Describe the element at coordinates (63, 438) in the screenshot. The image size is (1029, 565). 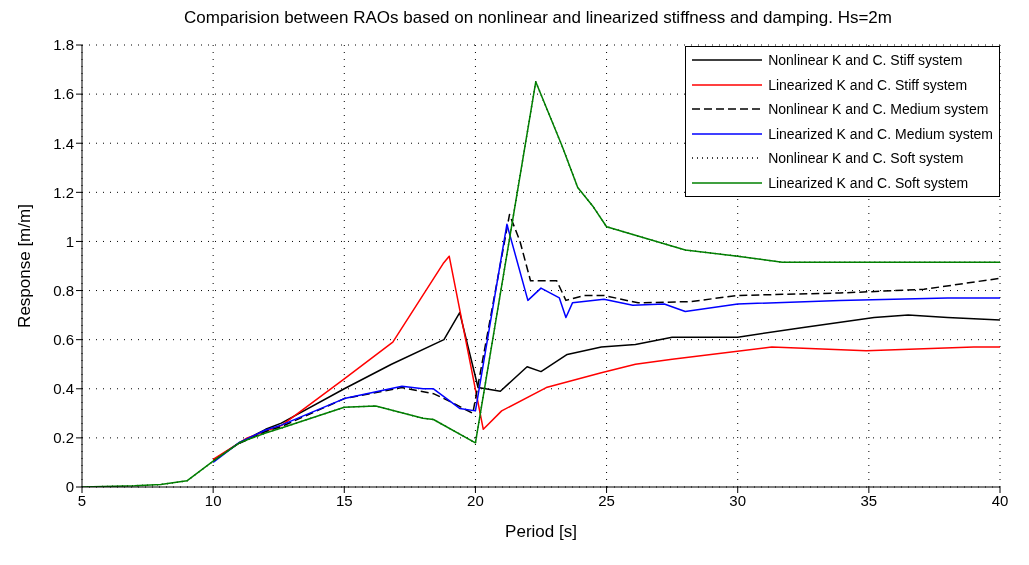
I see `y-tick-label: 0.2` at that location.